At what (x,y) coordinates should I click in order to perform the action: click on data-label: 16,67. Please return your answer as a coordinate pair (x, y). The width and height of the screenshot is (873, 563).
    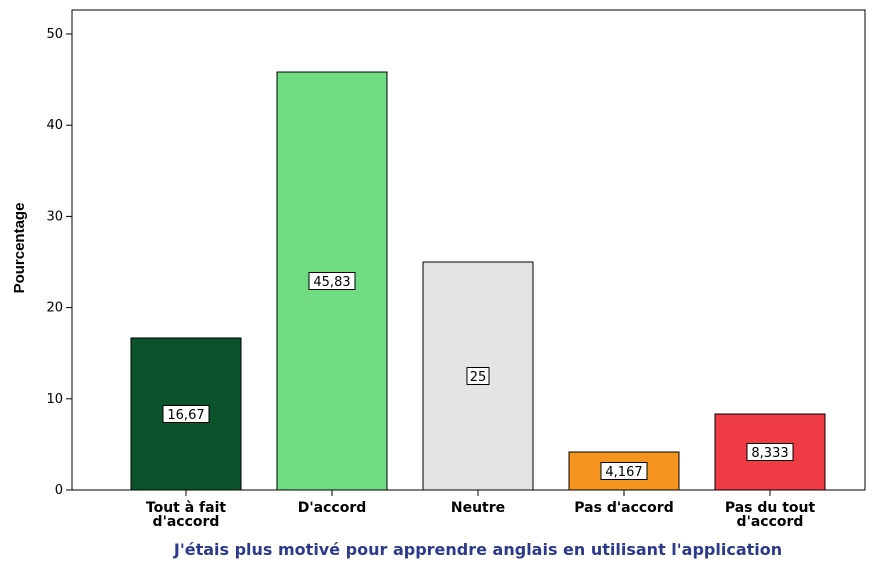
    Looking at the image, I should click on (185, 415).